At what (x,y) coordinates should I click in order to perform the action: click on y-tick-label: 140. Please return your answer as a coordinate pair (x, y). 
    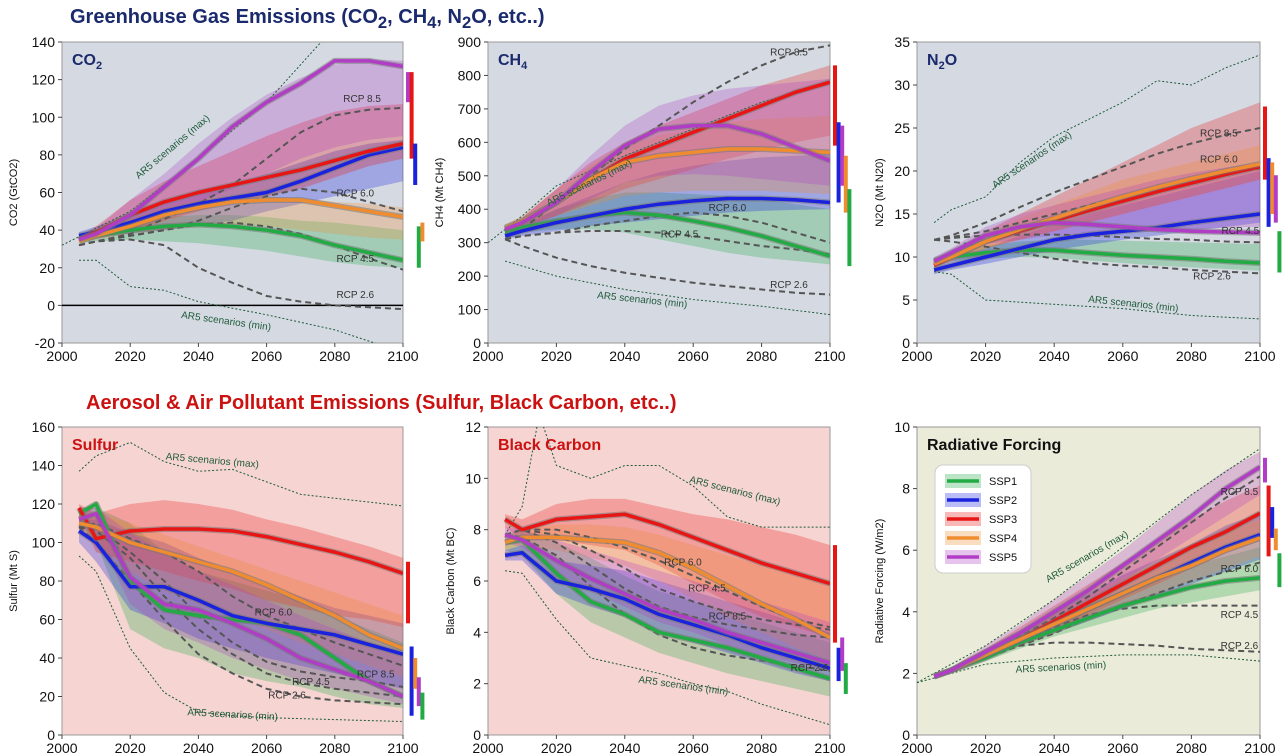
    Looking at the image, I should click on (44, 42).